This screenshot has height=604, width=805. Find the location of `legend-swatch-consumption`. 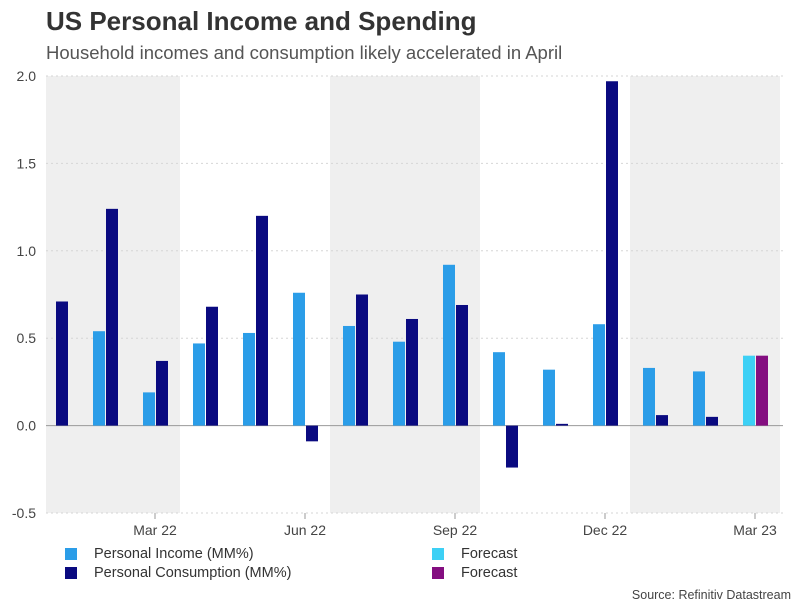

legend-swatch-consumption is located at coordinates (71, 572).